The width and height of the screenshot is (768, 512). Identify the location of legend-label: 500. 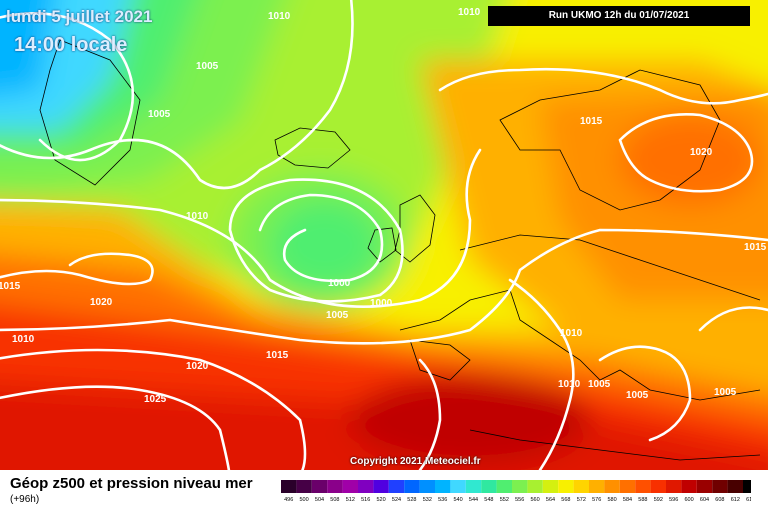
(304, 500).